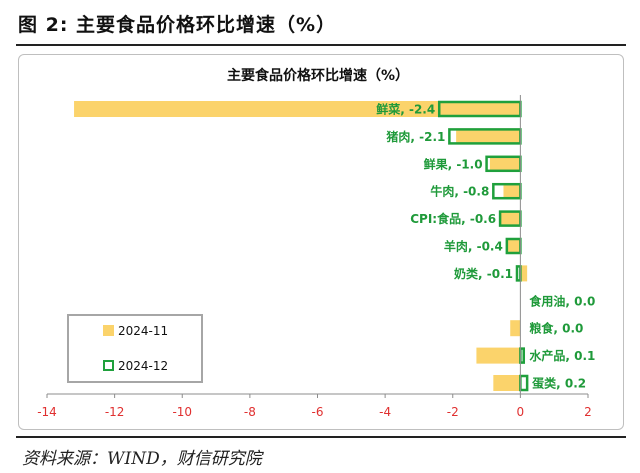  What do you see at coordinates (556, 328) in the screenshot?
I see `data-label-8: 粮食, 0.0` at bounding box center [556, 328].